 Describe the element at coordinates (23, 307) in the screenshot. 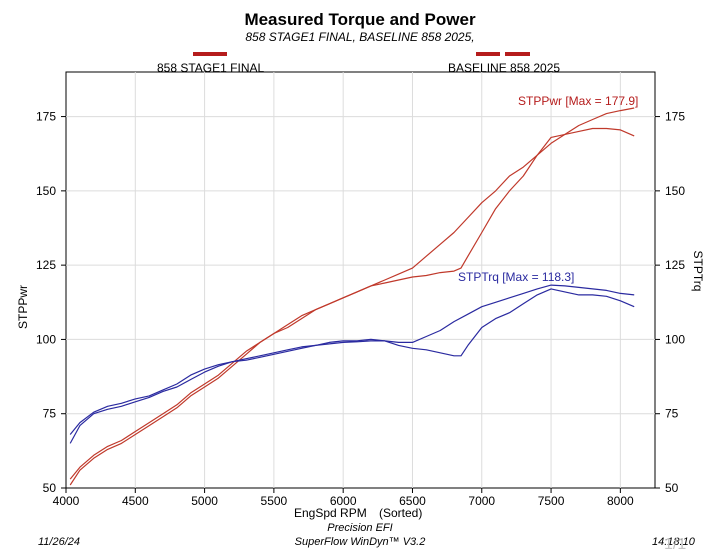

I see `y-axis-label-left: STPPwr` at that location.